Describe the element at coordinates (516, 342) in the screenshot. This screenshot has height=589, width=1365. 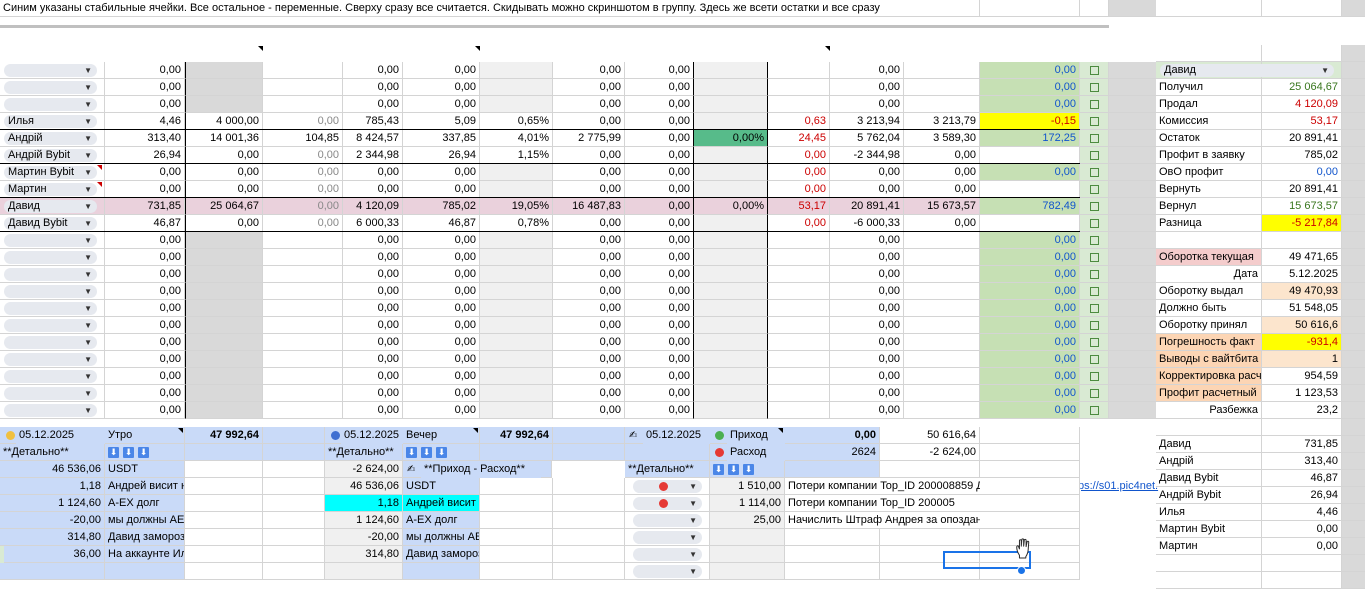
I see `cell-r17-pct_ex` at that location.